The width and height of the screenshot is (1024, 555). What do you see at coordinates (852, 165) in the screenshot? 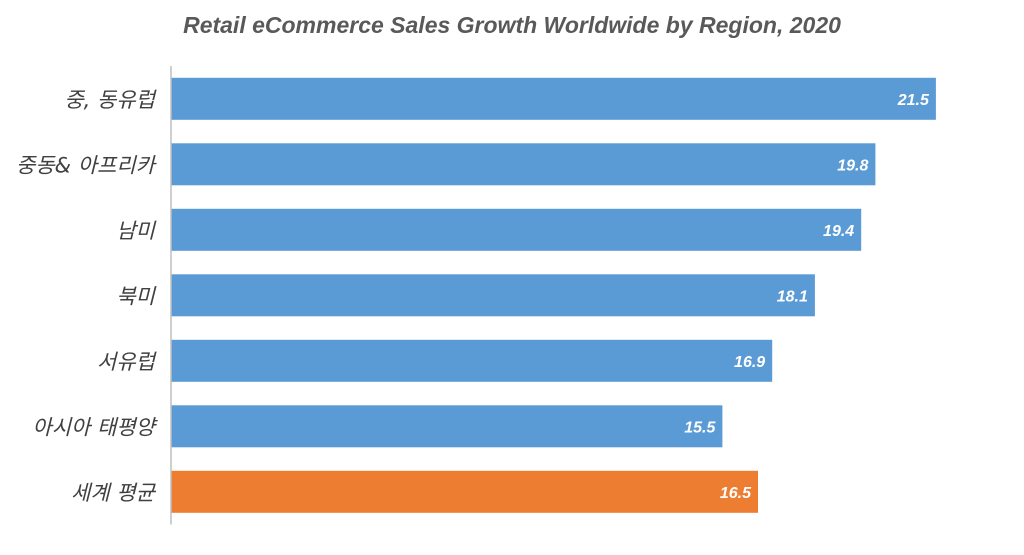
I see `data-label: 19.8` at bounding box center [852, 165].